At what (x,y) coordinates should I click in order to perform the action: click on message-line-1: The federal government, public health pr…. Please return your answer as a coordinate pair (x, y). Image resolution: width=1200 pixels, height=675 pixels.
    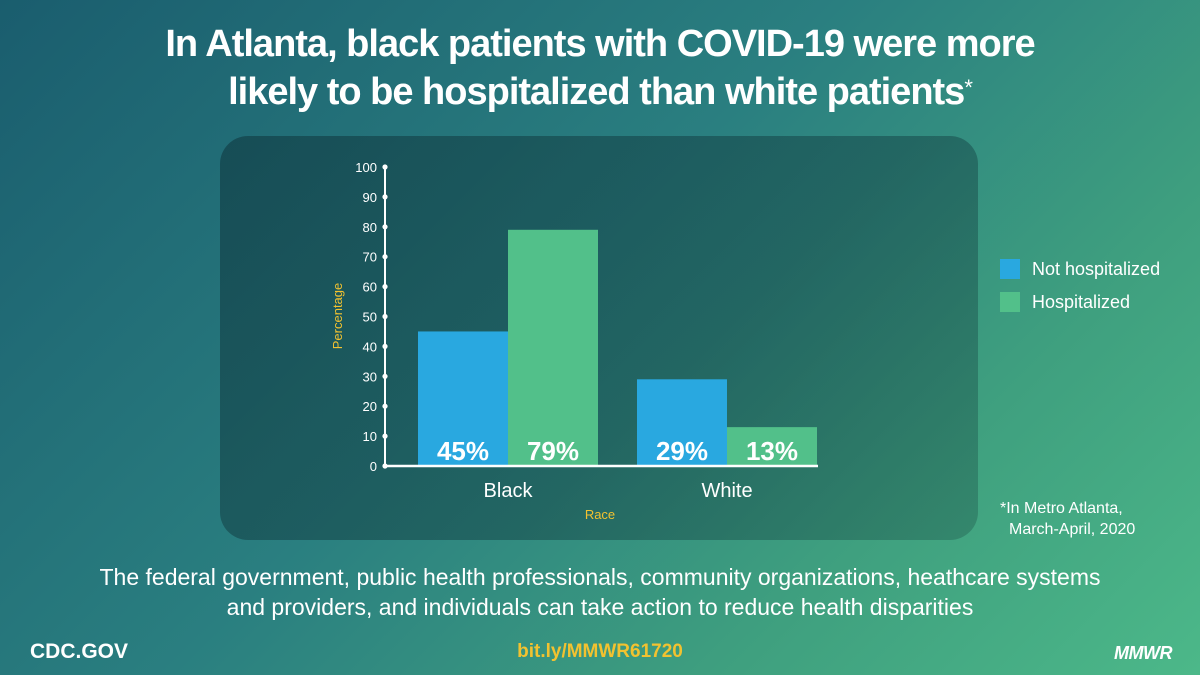
    Looking at the image, I should click on (600, 577).